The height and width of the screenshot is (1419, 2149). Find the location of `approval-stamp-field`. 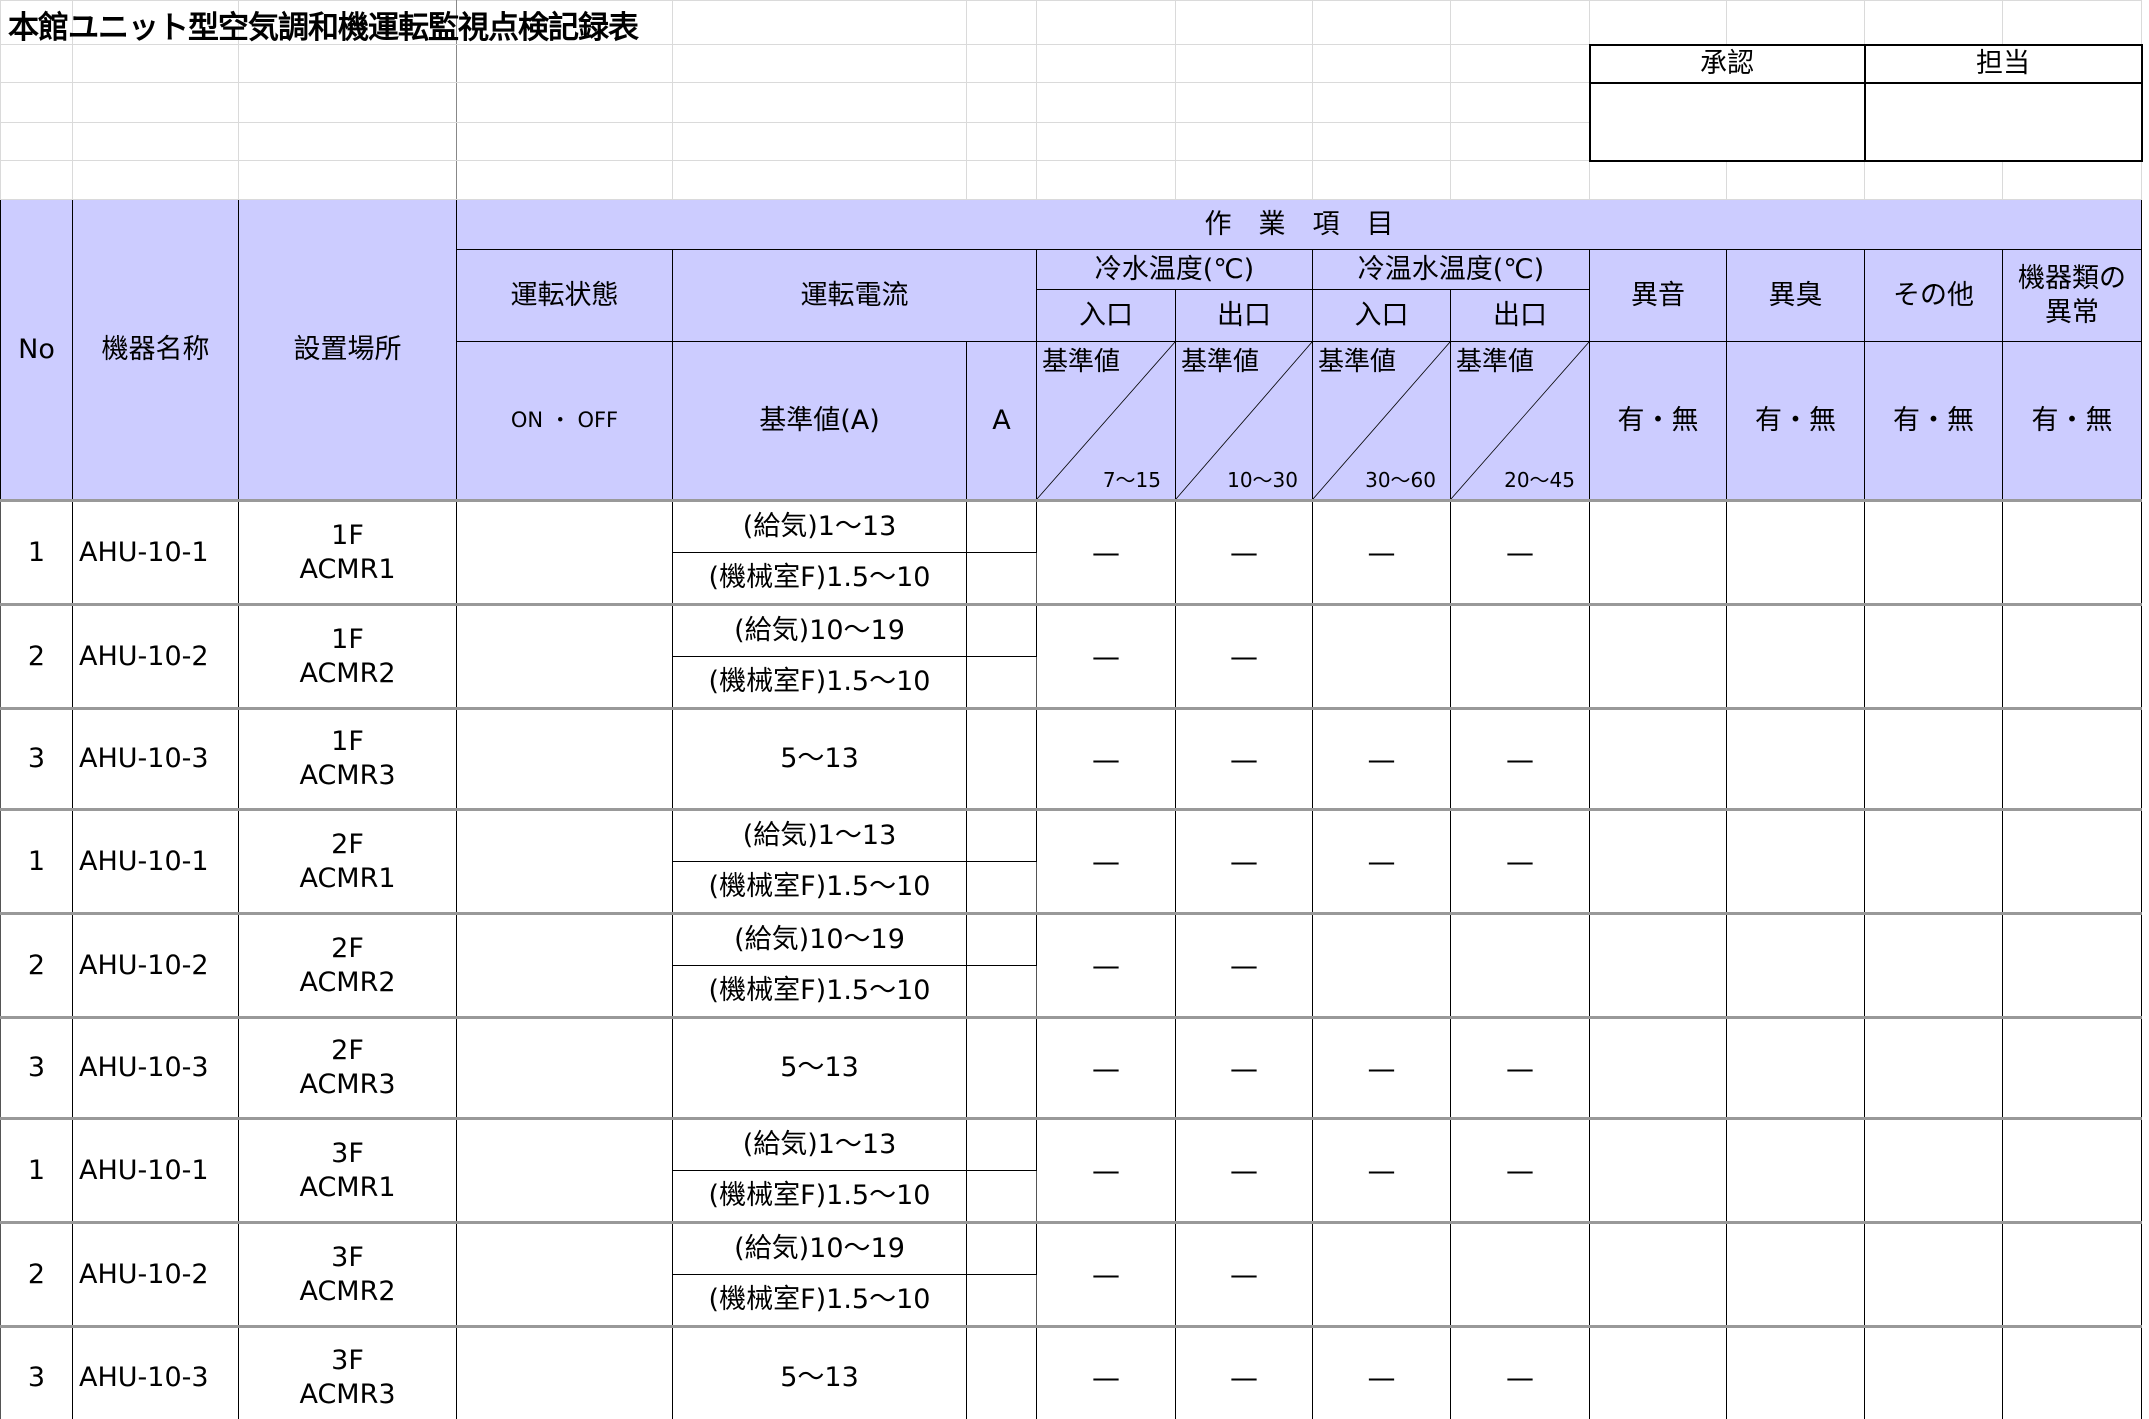

approval-stamp-field is located at coordinates (1727, 121).